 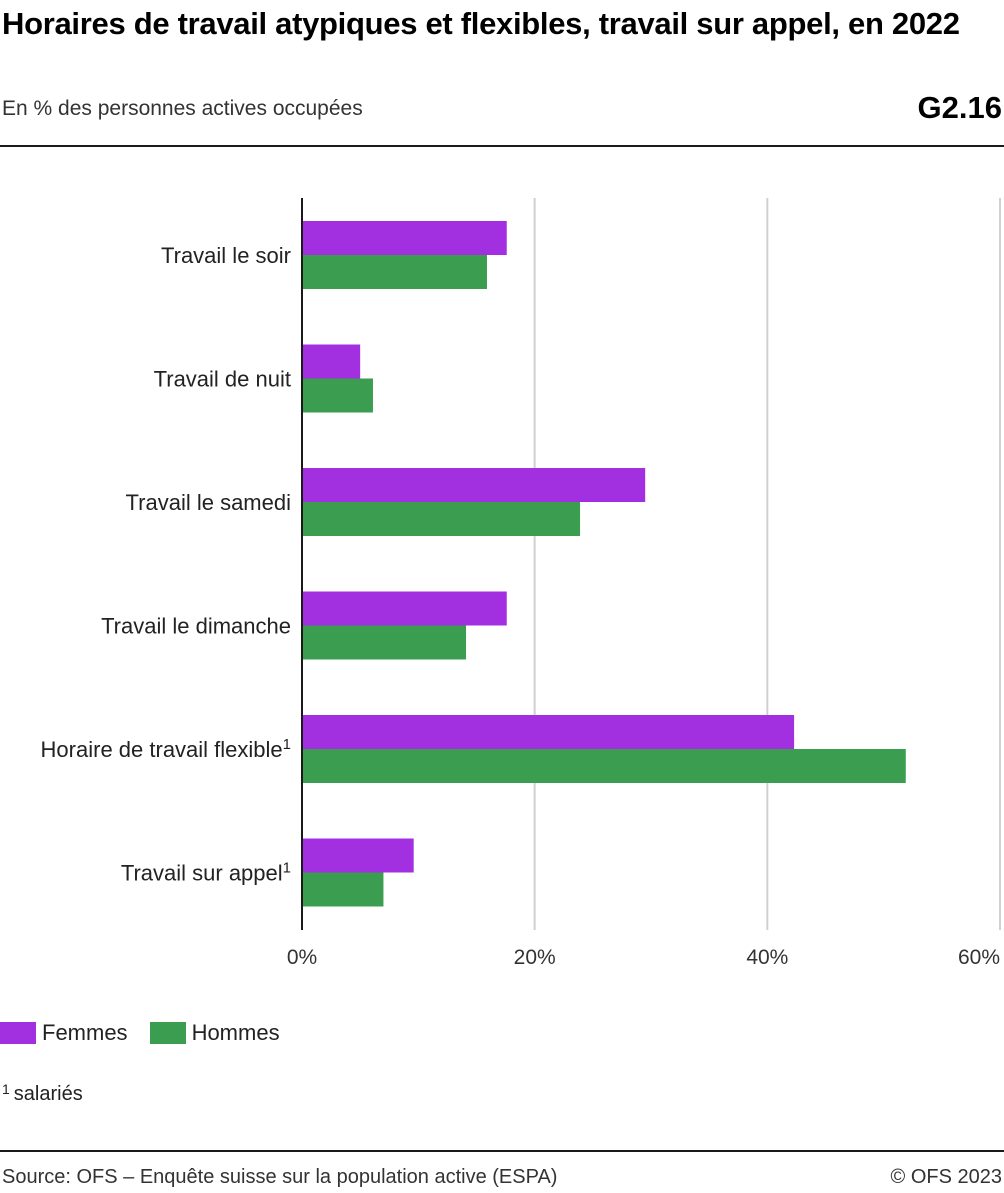 I want to click on x-tick-label: 40%, so click(x=767, y=957).